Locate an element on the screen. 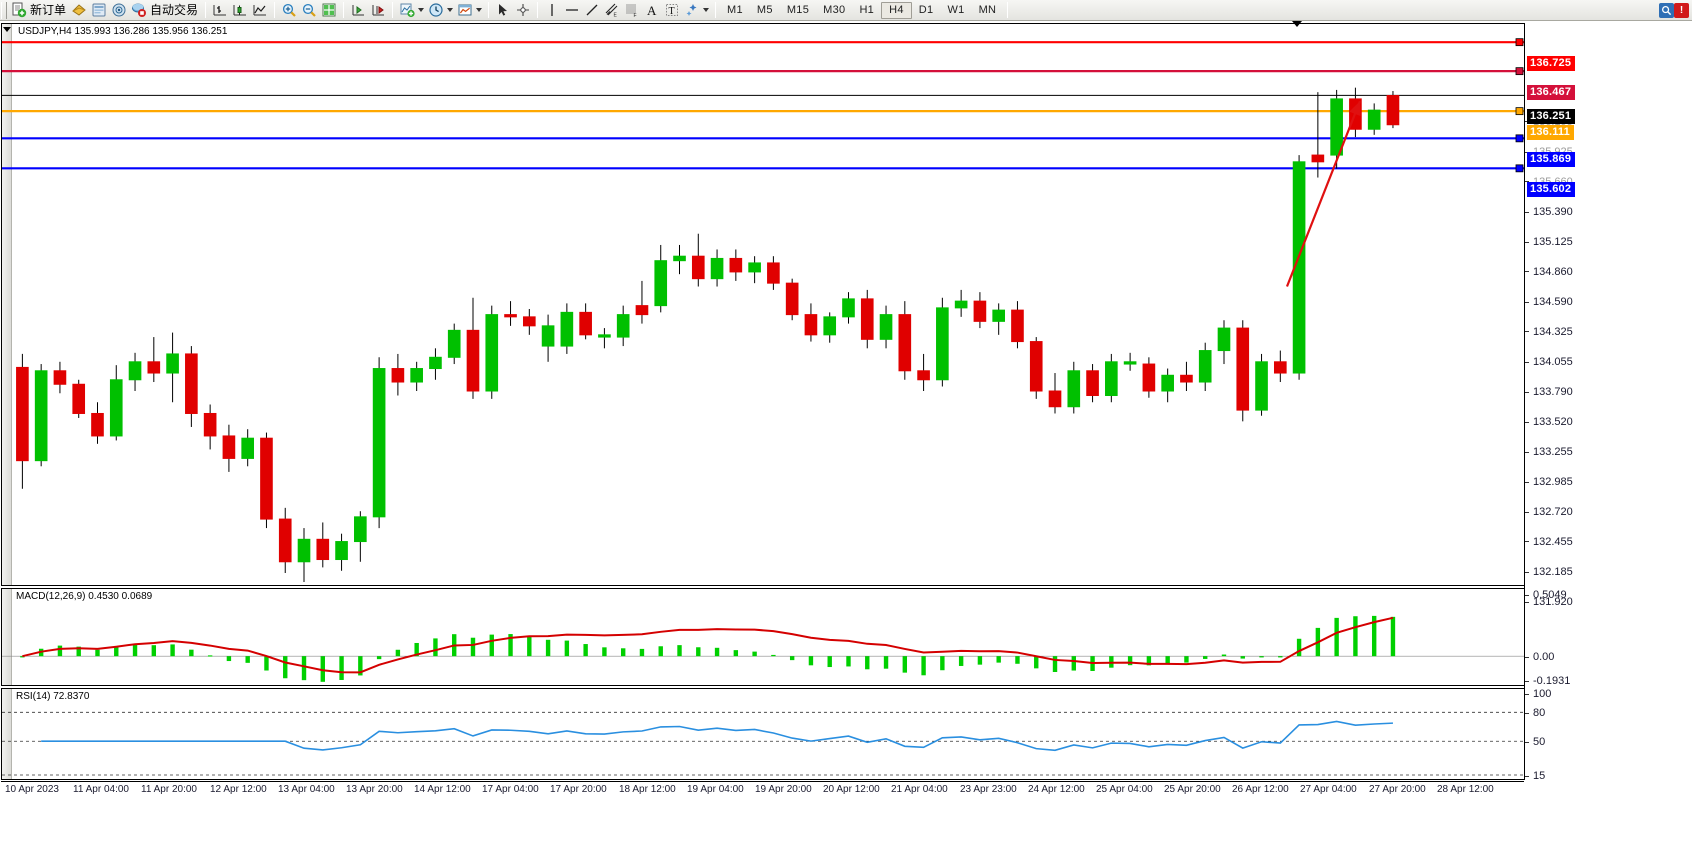 This screenshot has width=1692, height=849. line-chart-icon is located at coordinates (260, 10).